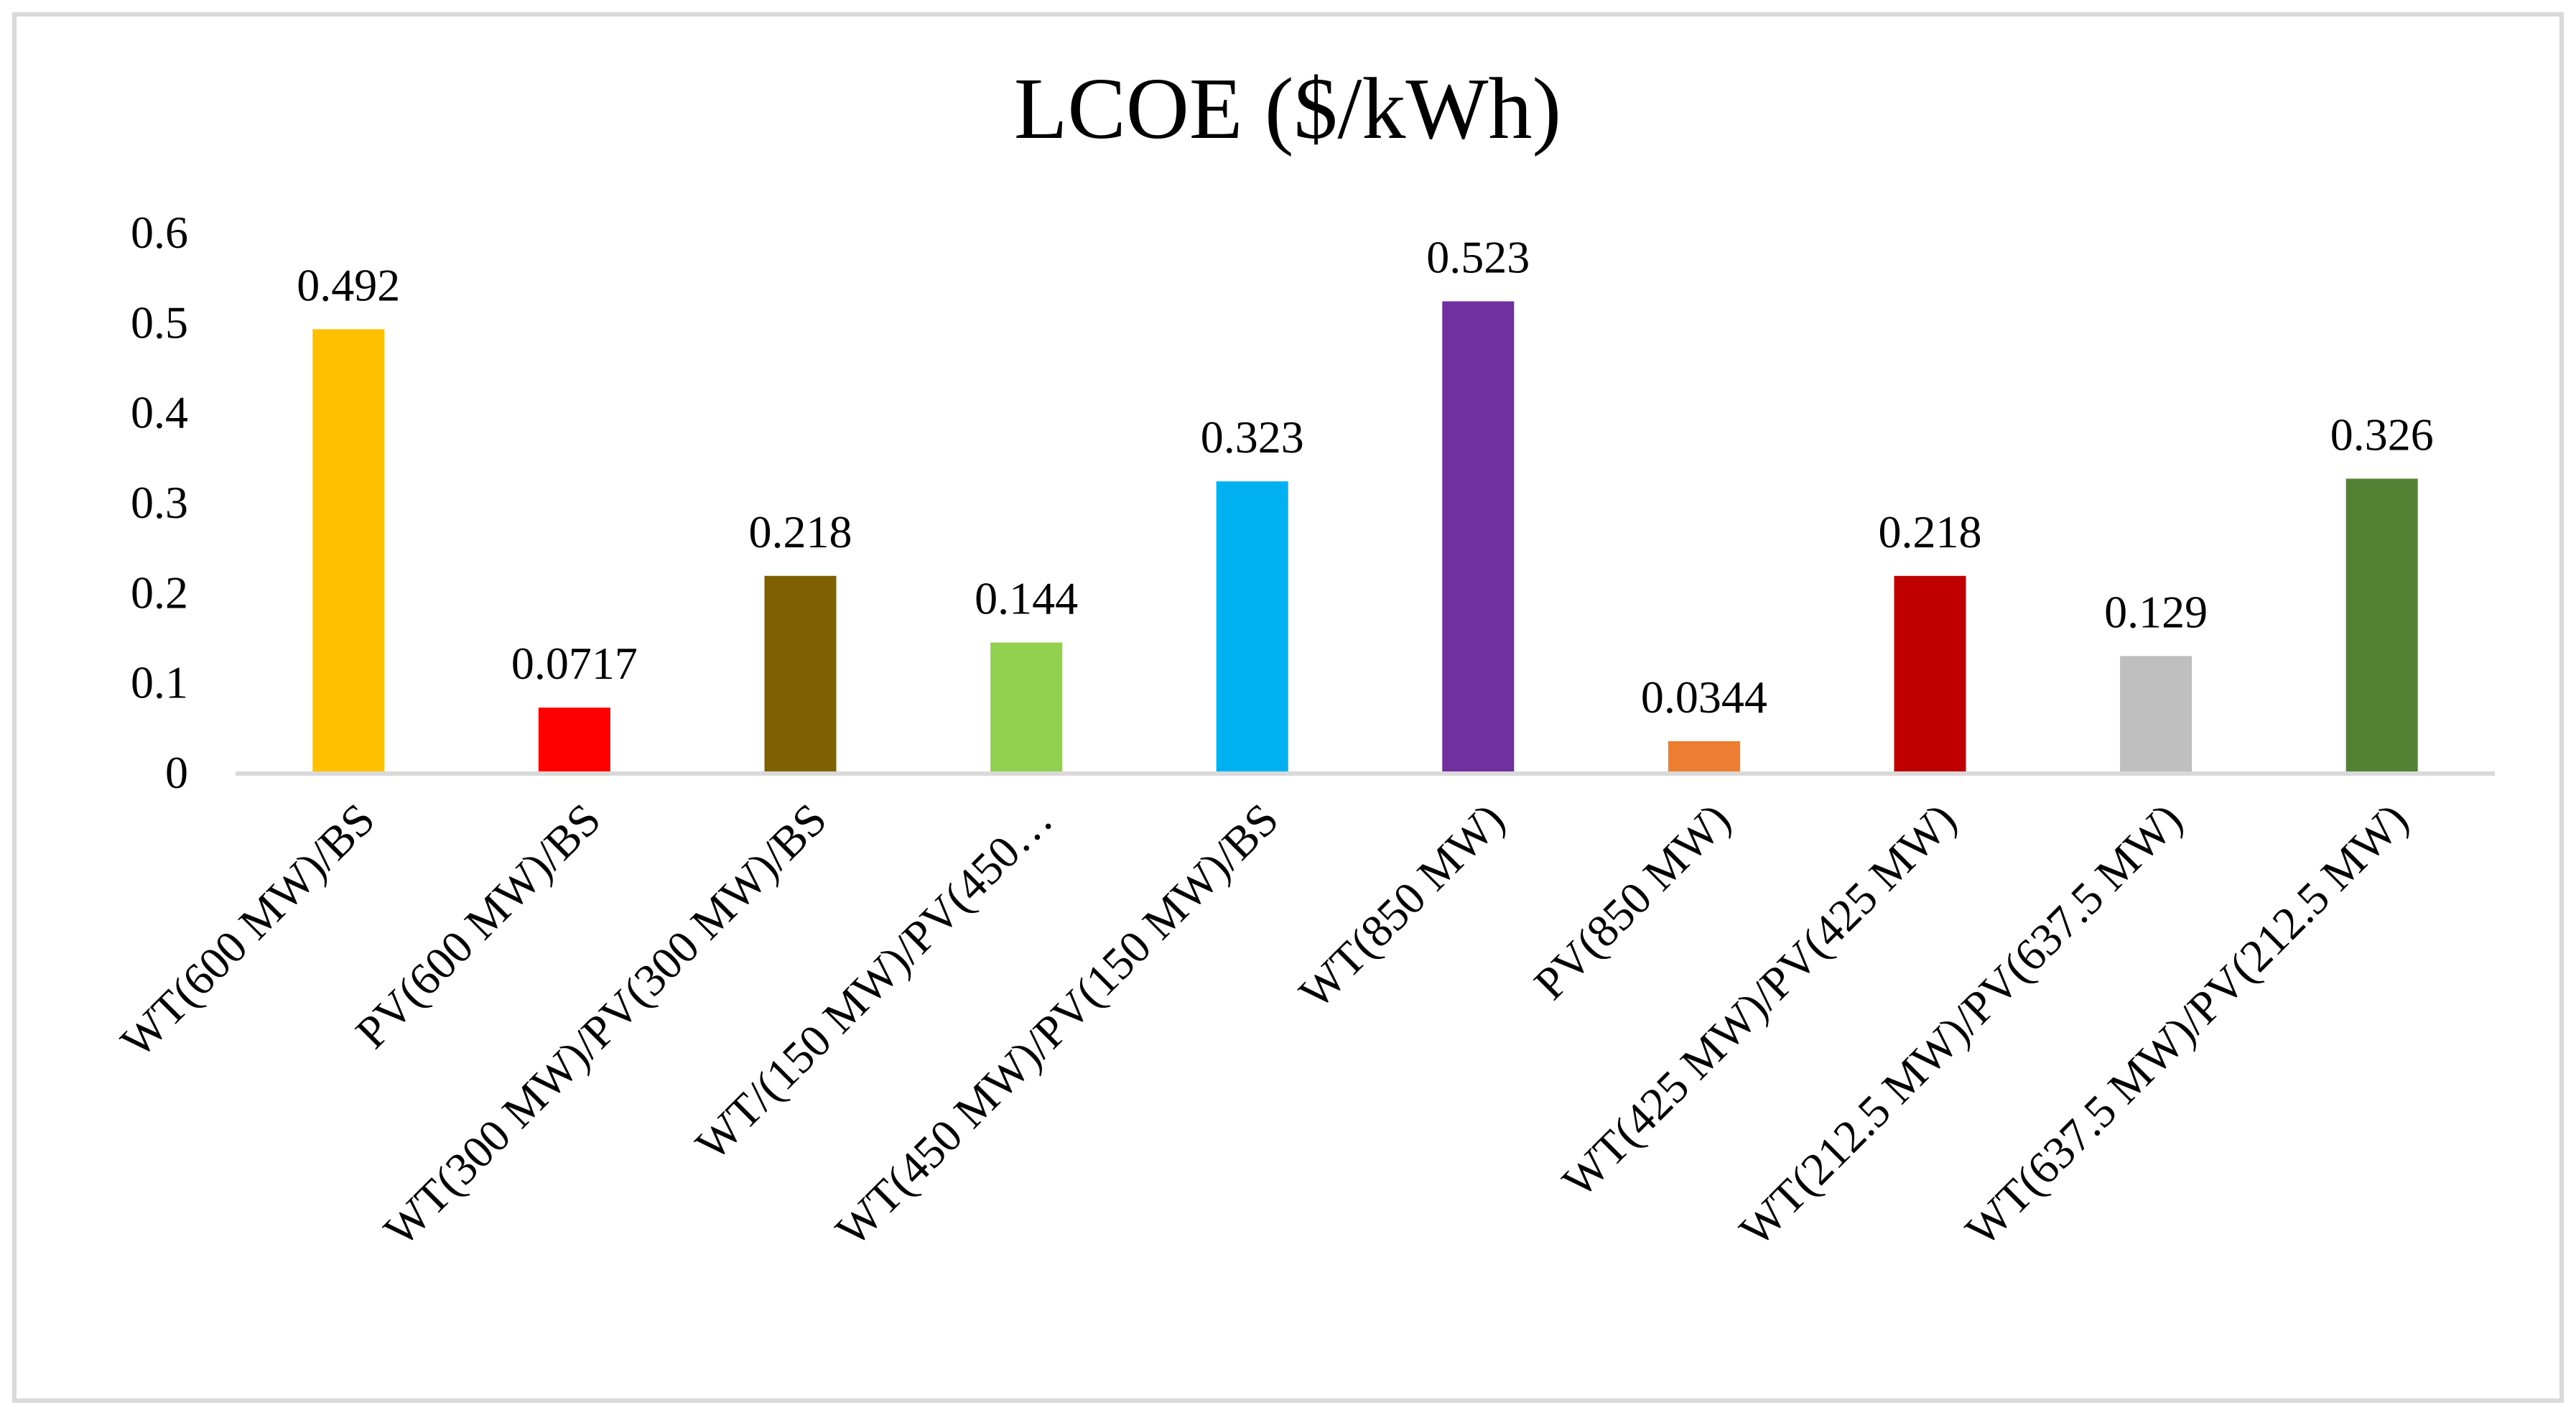 The image size is (2576, 1415). Describe the element at coordinates (574, 663) in the screenshot. I see `data-label: 0.0717` at that location.